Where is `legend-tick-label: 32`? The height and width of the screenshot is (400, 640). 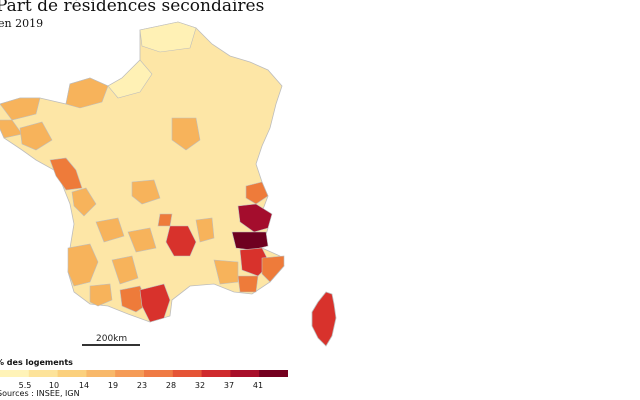
legend-tick-label: 32 is located at coordinates (200, 385).